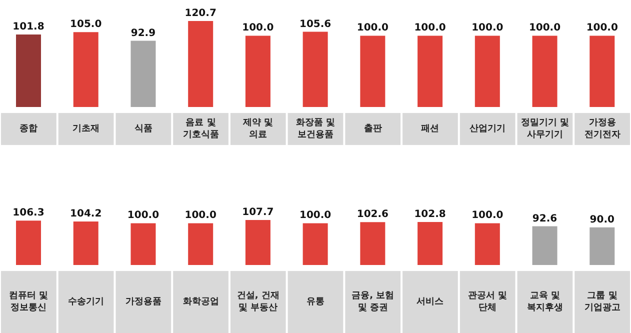 The image size is (631, 333). I want to click on x-tick-label: 화장품 및 보건용품, so click(316, 129).